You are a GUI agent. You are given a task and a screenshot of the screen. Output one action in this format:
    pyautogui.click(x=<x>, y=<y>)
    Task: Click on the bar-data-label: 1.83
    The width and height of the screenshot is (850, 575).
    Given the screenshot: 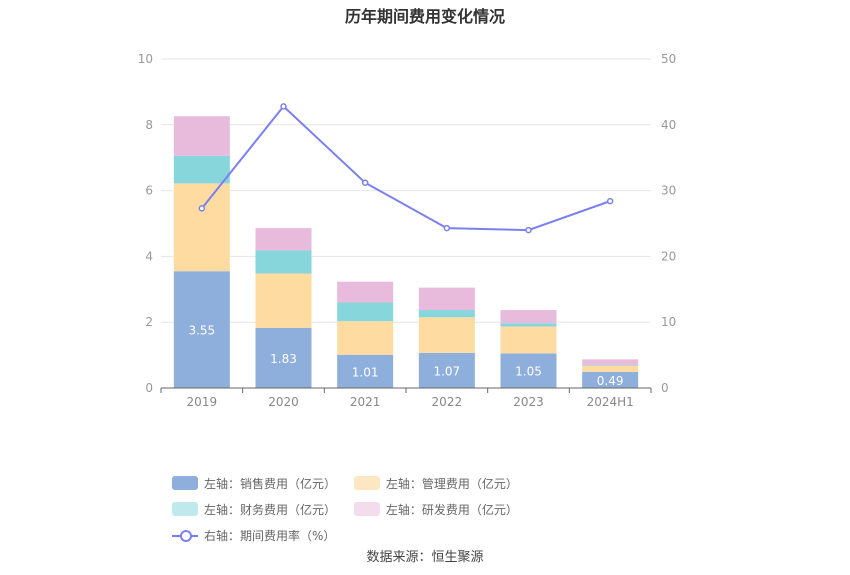 What is the action you would take?
    pyautogui.click(x=283, y=359)
    